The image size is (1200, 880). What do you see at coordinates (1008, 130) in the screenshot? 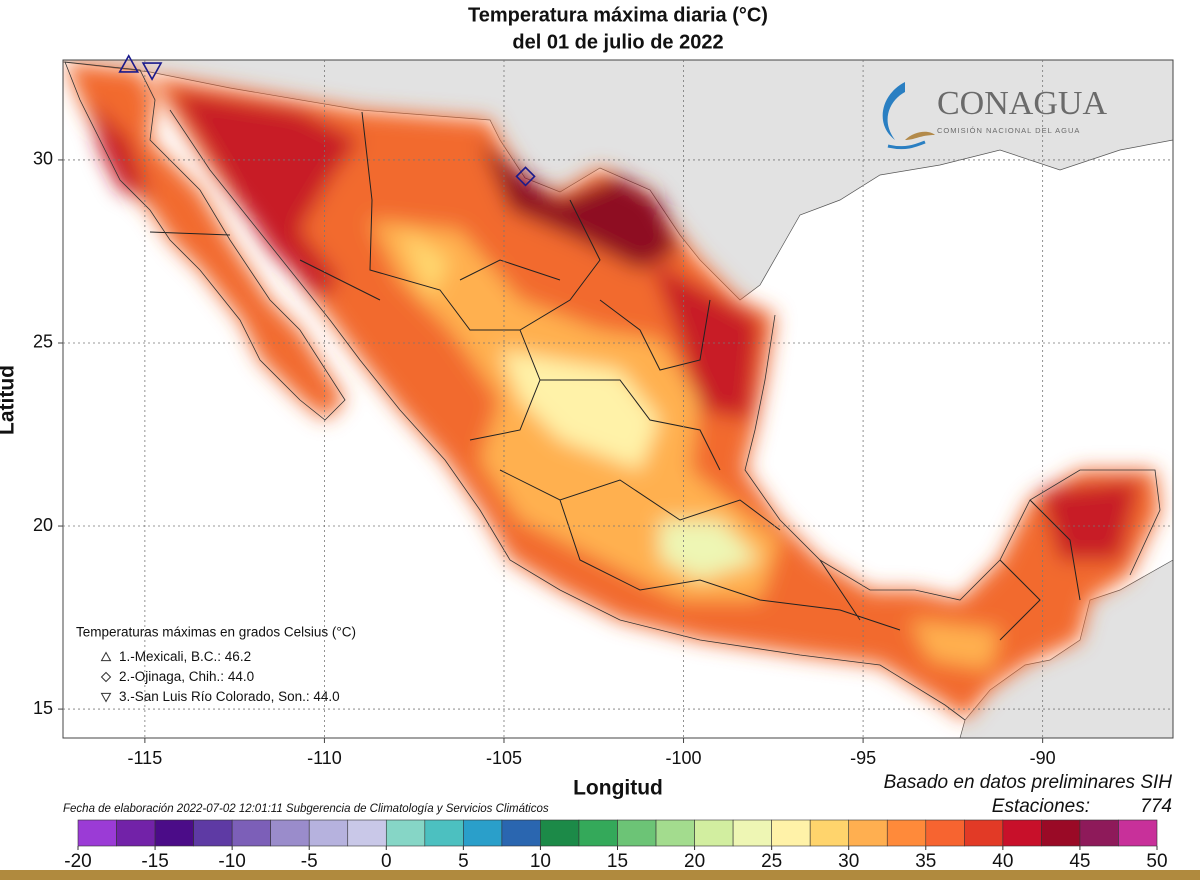
I see `logo-tagline: COMISIÓN NACIONAL DEL AGUA` at bounding box center [1008, 130].